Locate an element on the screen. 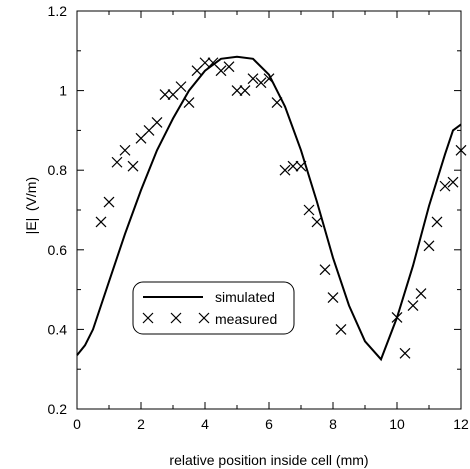  legend-simulated-label: simulated is located at coordinates (245, 297).